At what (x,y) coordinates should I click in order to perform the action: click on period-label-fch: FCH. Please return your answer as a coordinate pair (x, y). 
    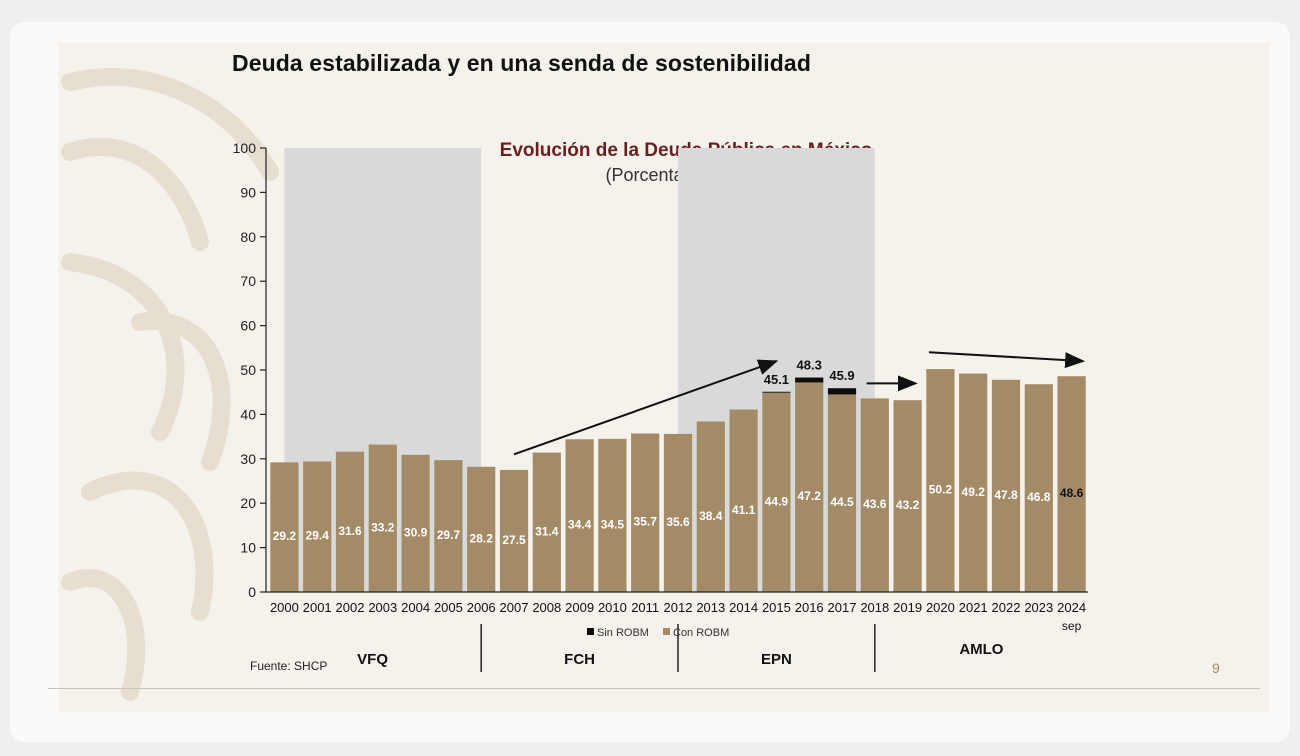
    Looking at the image, I should click on (579, 659).